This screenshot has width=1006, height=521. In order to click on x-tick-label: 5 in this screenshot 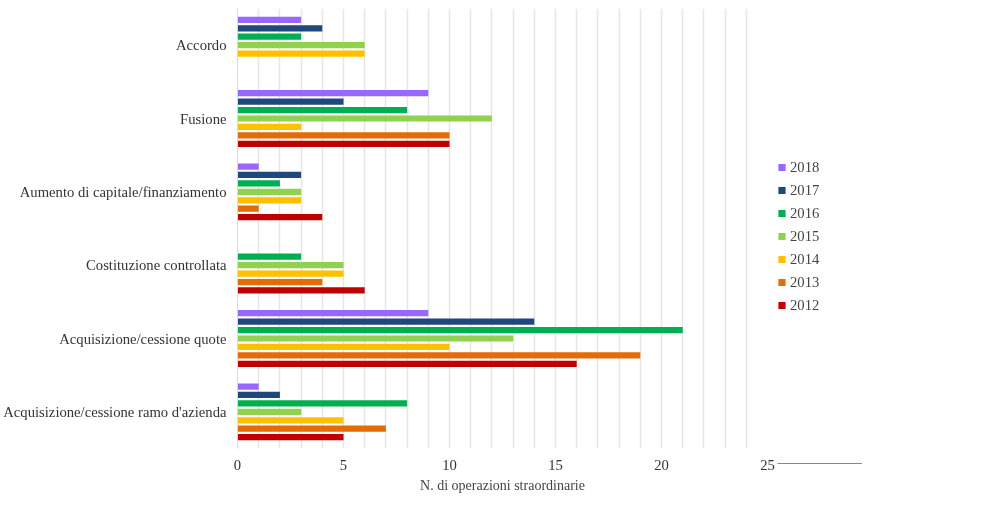, I will do `click(343, 464)`.